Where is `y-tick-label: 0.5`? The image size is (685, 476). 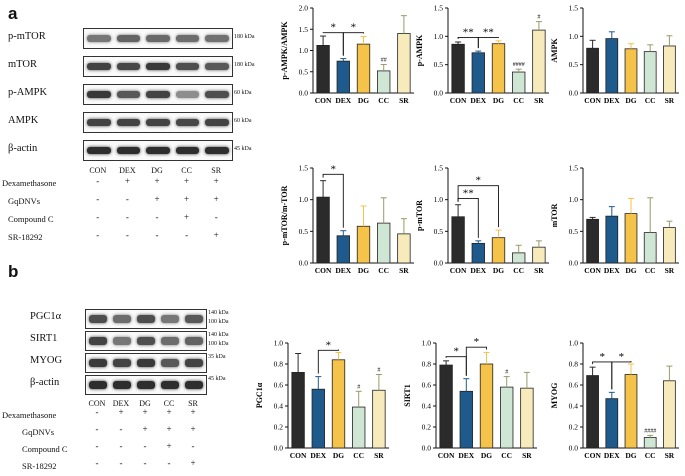 y-tick-label: 0.5 is located at coordinates (574, 64).